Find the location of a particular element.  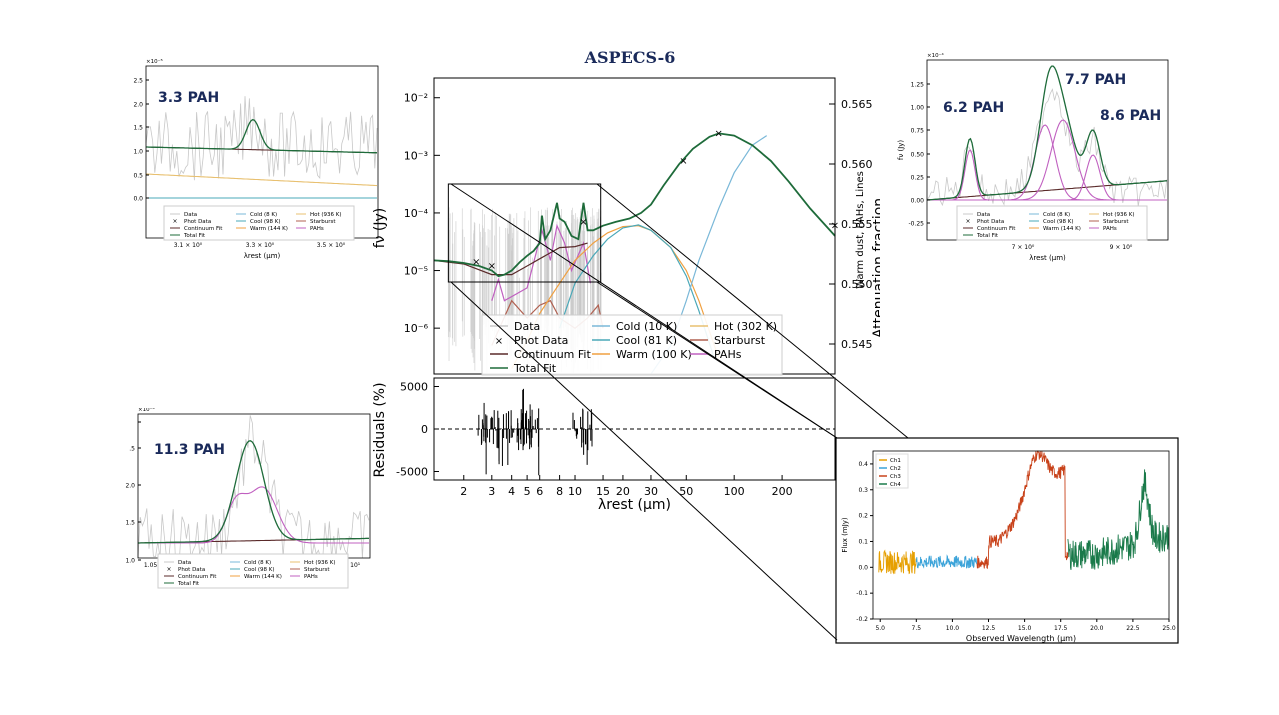

resid-y-tick-label: 0 is located at coordinates (424, 429).